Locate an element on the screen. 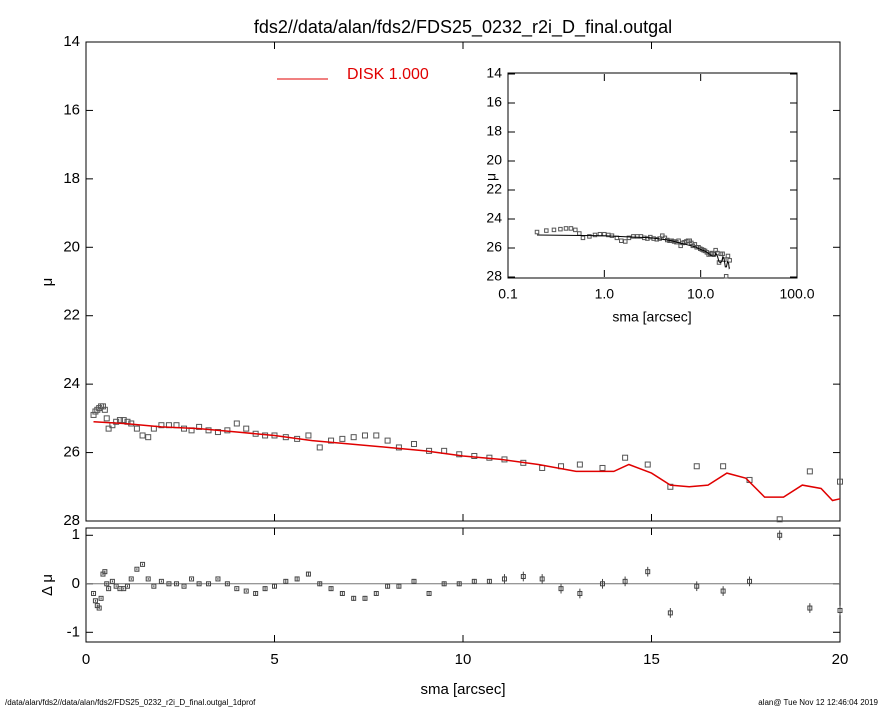  y-tick-label: 24 is located at coordinates (71, 383).